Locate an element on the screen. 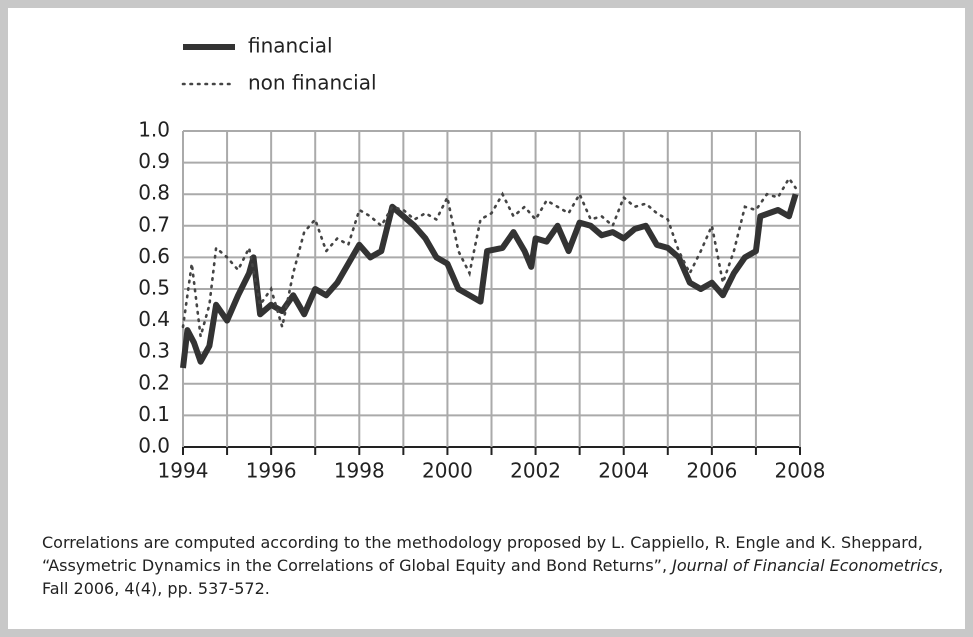  y-tick-label: 0.7 is located at coordinates (154, 224).